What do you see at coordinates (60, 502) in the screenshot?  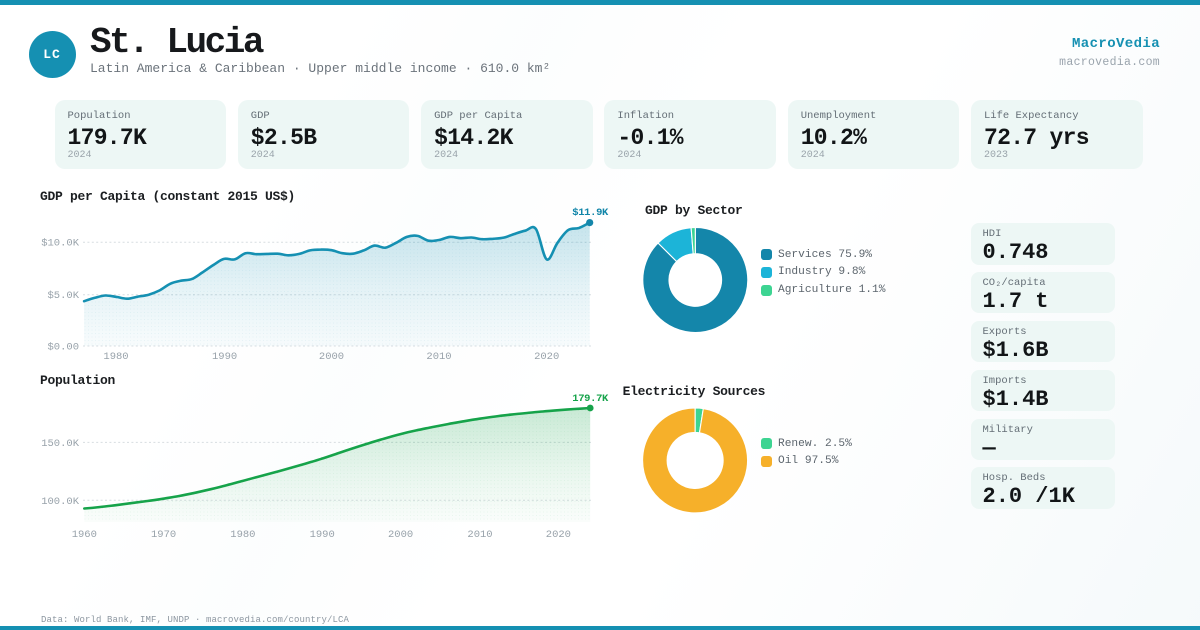 I see `svg-text: 100.0K` at bounding box center [60, 502].